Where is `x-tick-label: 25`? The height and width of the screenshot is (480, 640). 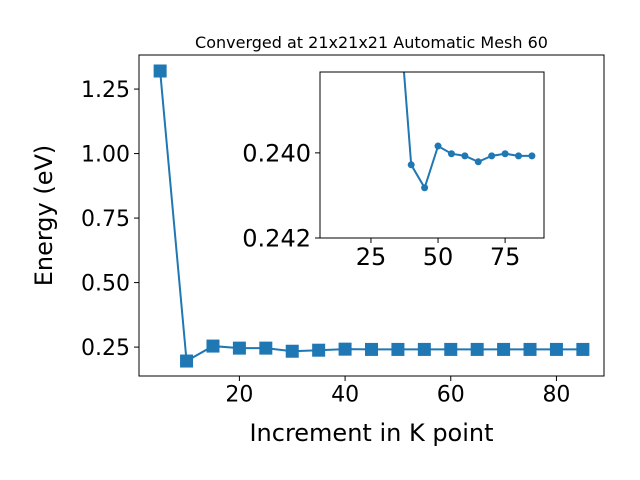 x-tick-label: 25 is located at coordinates (371, 257).